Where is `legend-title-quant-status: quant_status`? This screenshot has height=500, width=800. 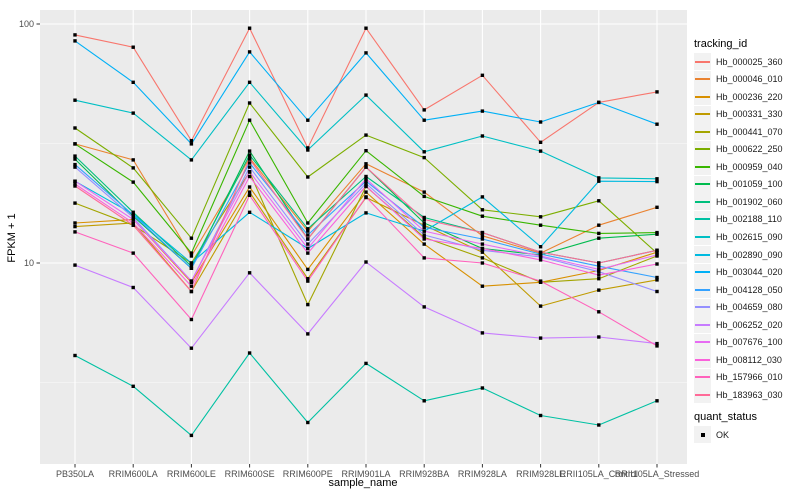 legend-title-quant-status: quant_status is located at coordinates (725, 417).